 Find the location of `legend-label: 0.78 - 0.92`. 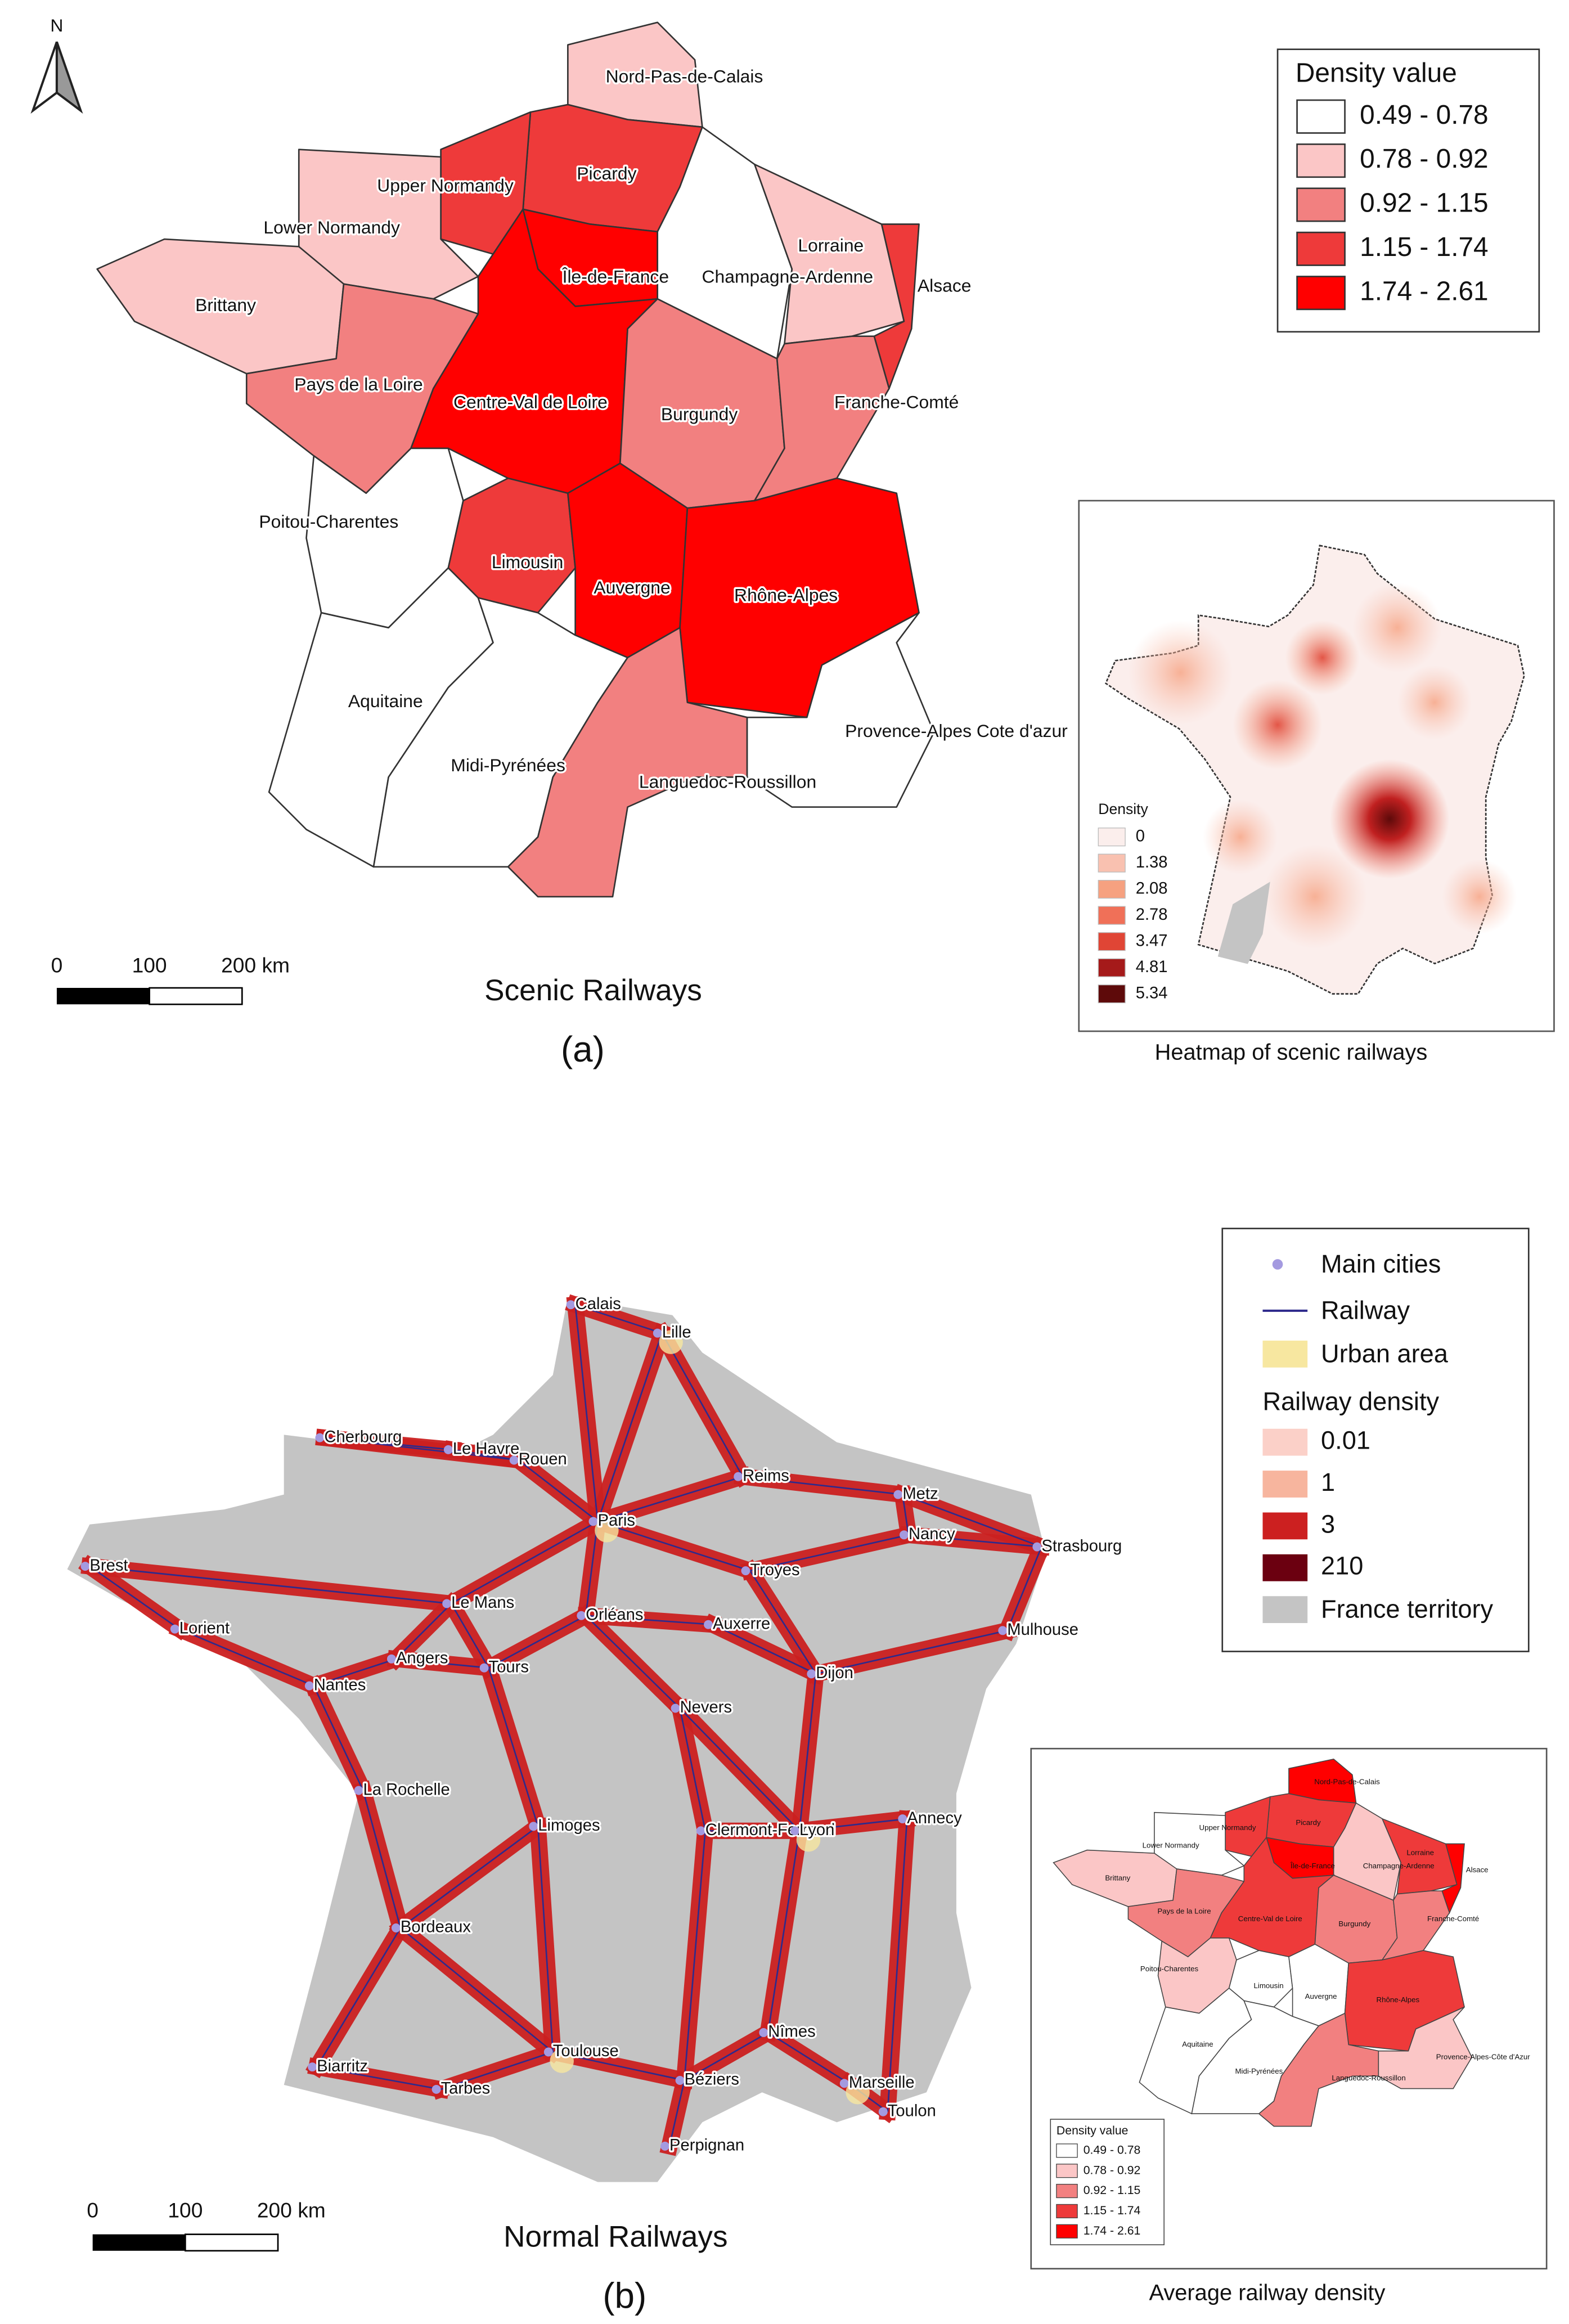

legend-label: 0.78 - 0.92 is located at coordinates (1112, 2170).